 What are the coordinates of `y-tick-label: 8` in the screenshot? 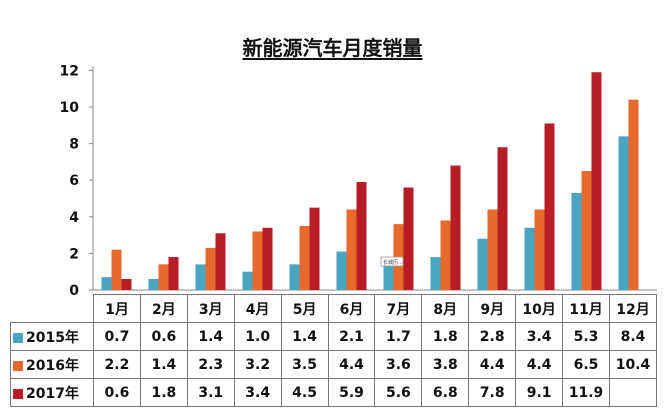 It's located at (74, 145).